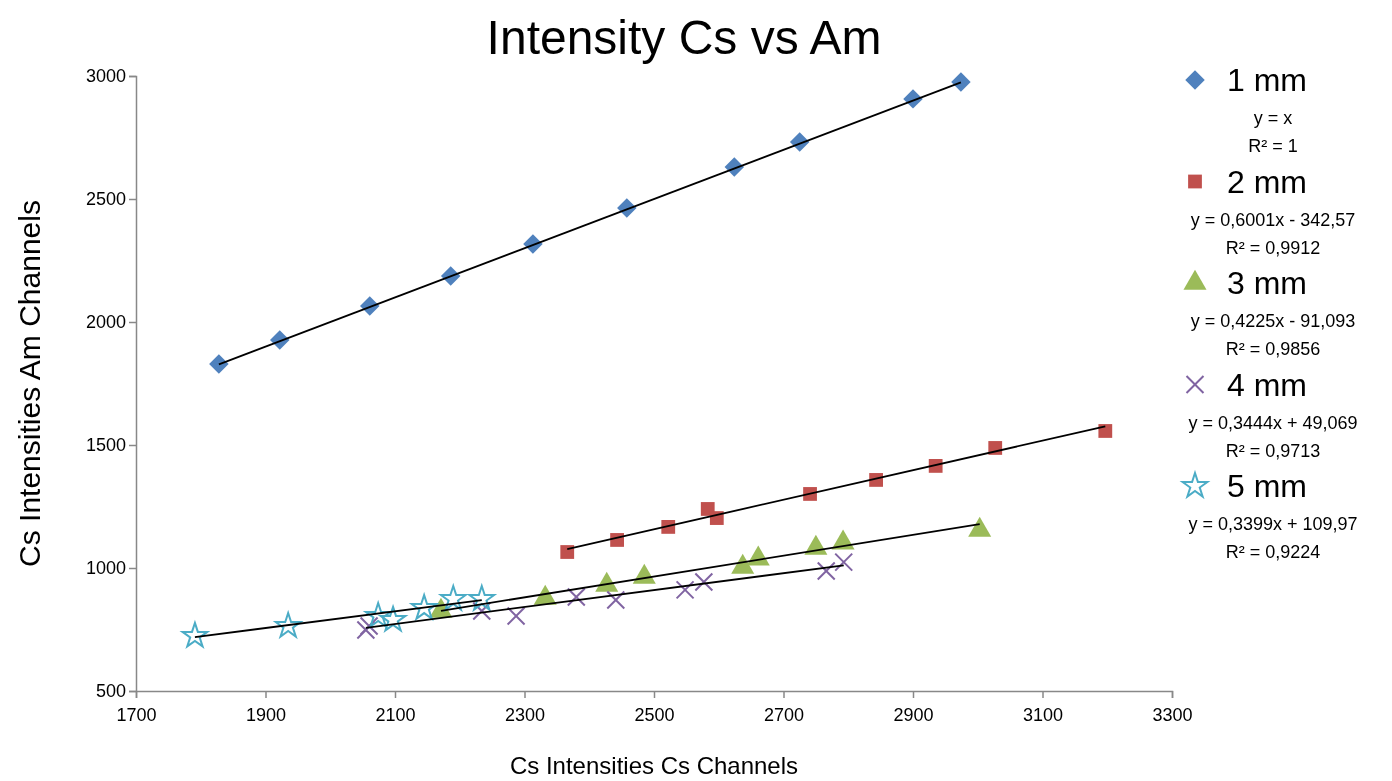 Image resolution: width=1392 pixels, height=781 pixels. Describe the element at coordinates (395, 714) in the screenshot. I see `x-tick-label: 2100` at that location.